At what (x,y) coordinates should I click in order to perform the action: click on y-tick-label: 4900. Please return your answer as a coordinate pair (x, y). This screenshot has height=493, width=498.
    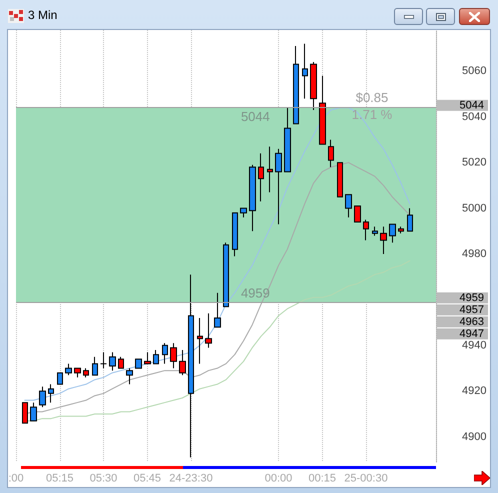
    Looking at the image, I should click on (474, 436).